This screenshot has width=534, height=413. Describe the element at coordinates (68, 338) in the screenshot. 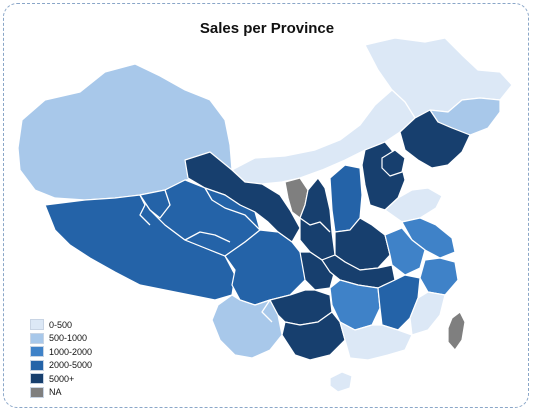

I see `legend-label: 500-1000` at that location.